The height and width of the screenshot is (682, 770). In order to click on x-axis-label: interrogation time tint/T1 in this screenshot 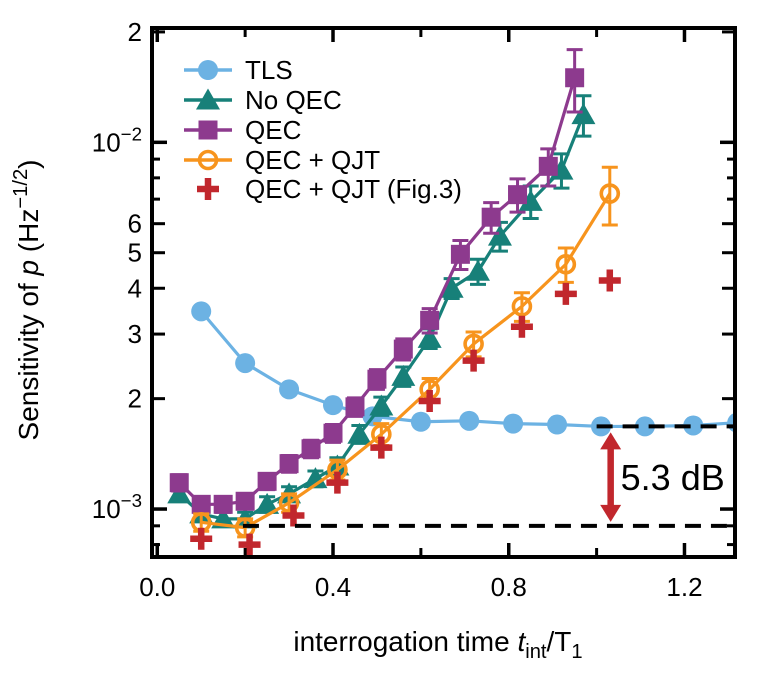, I will do `click(437, 644)`.